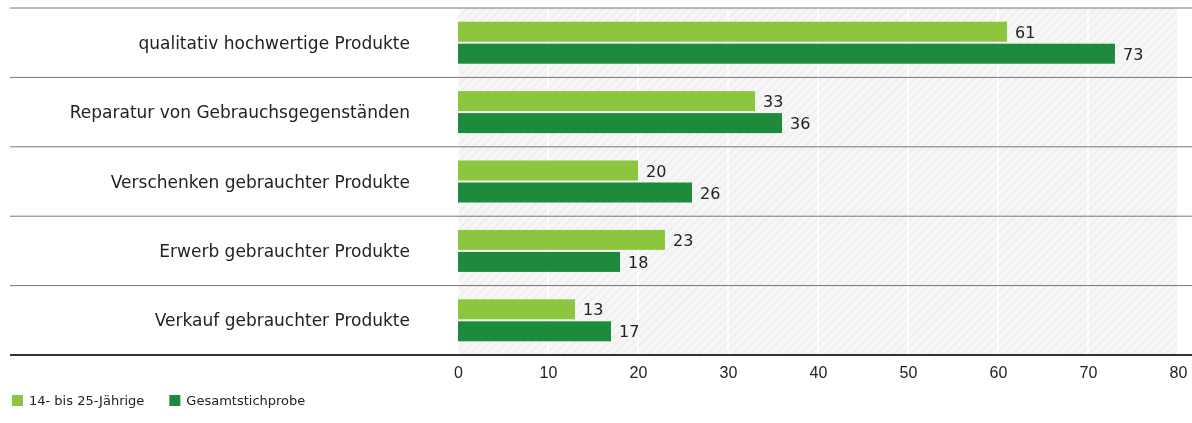 This screenshot has width=1192, height=423. What do you see at coordinates (548, 373) in the screenshot?
I see `x-tick-label: 10` at bounding box center [548, 373].